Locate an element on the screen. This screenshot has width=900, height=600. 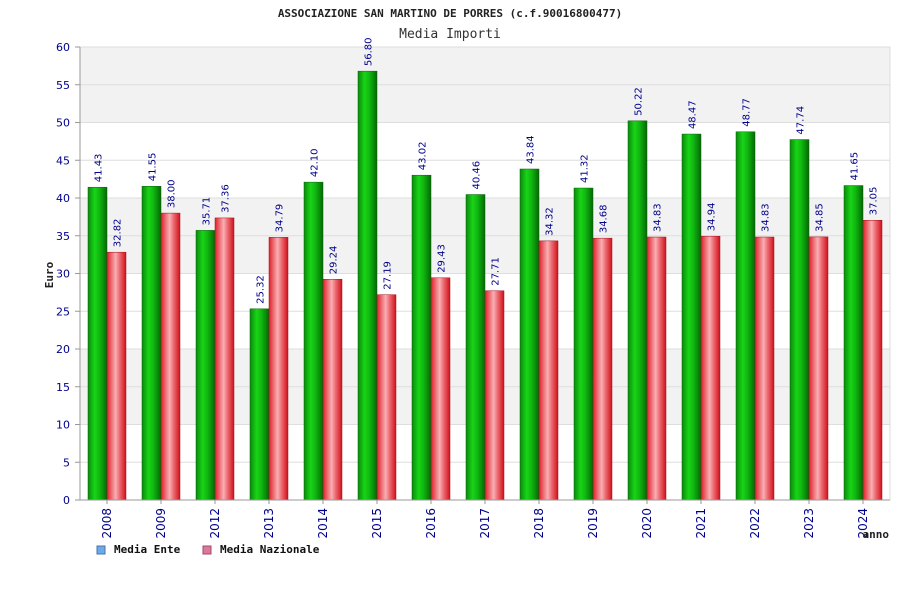
y-tick-label: 20 is located at coordinates (63, 349).